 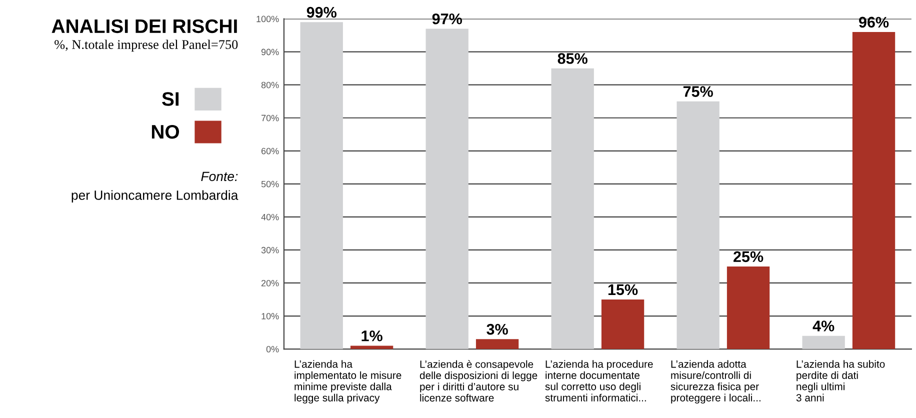 I want to click on data-label: 75%, so click(x=698, y=91).